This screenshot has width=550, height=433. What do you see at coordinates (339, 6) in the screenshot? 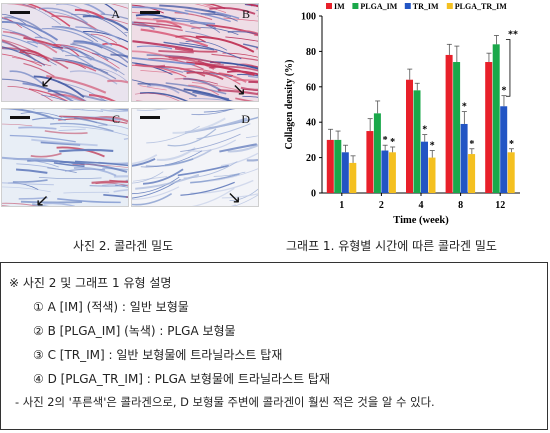
I see `legend-label: IM` at bounding box center [339, 6].